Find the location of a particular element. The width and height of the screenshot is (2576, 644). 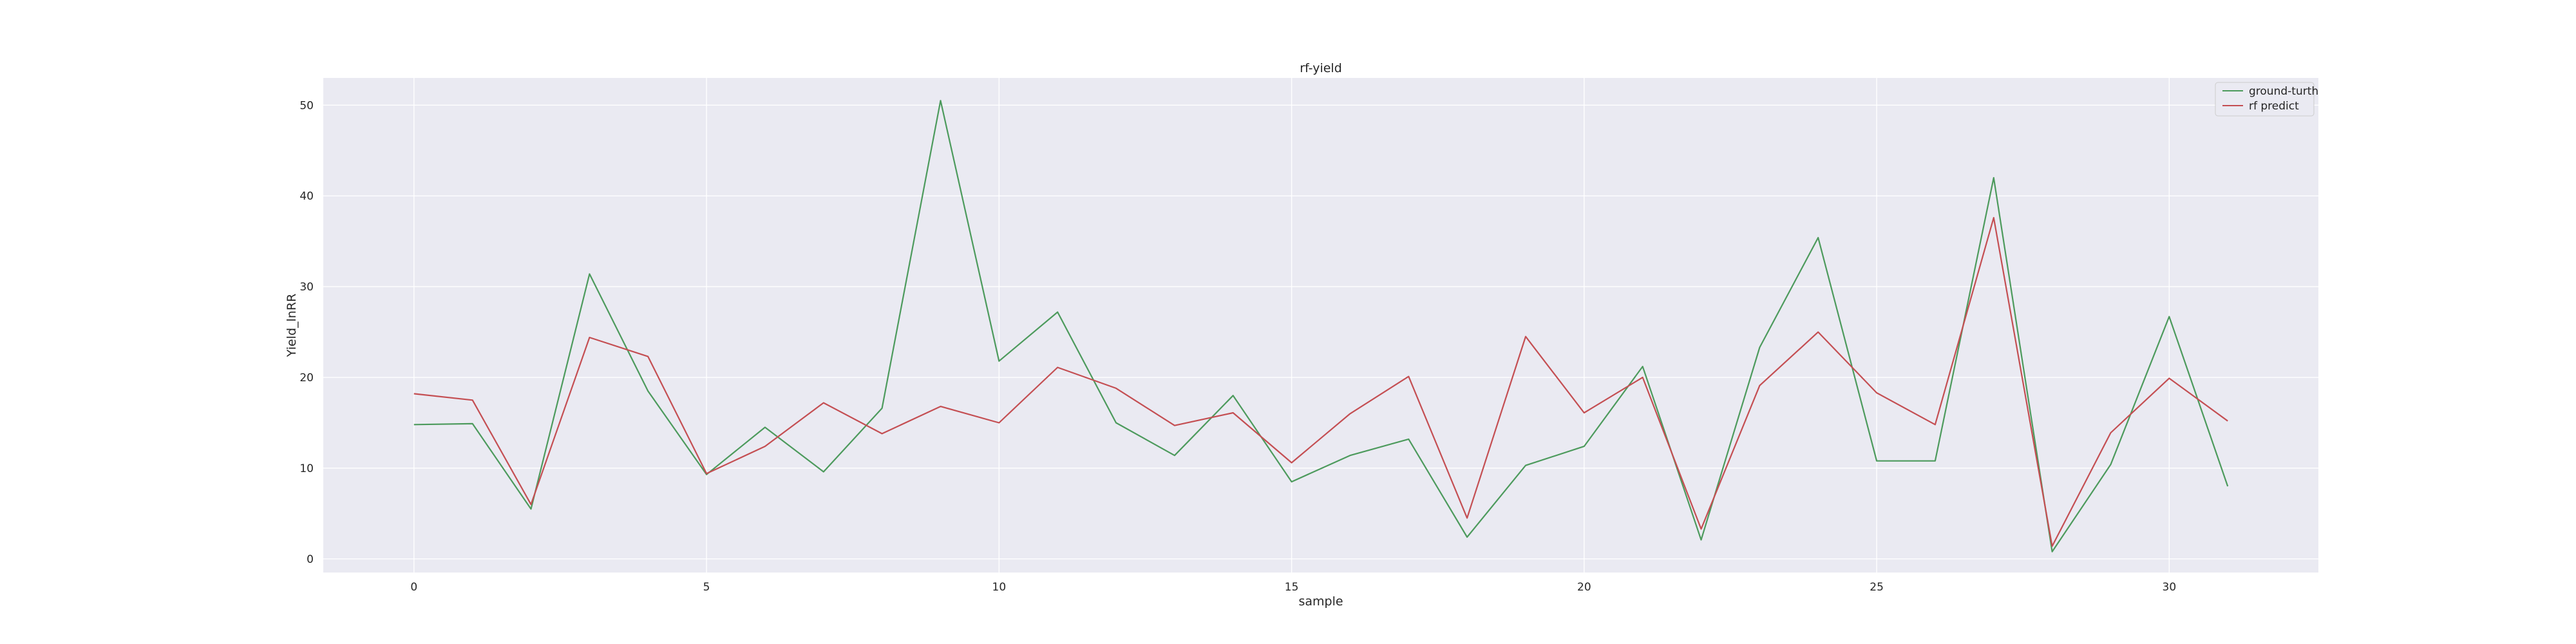

legend-label-ground-turth: ground-turth is located at coordinates (2283, 92).